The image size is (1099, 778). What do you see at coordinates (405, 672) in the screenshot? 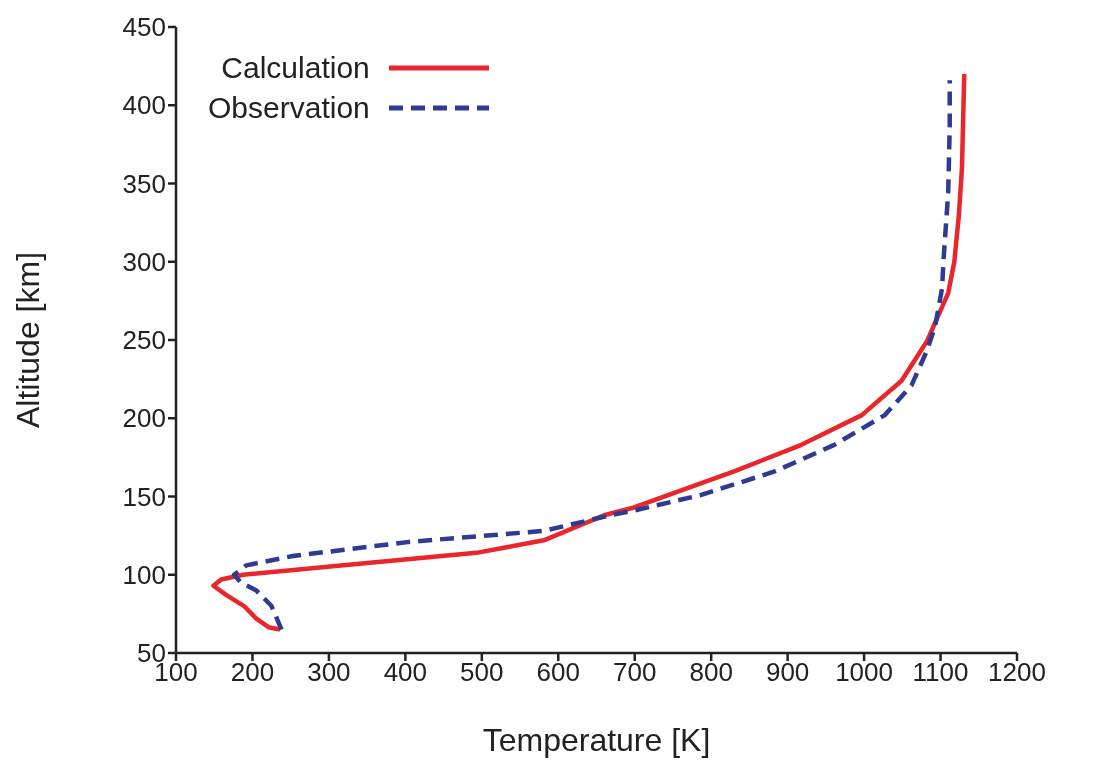
I see `x-tick-label: 400` at bounding box center [405, 672].